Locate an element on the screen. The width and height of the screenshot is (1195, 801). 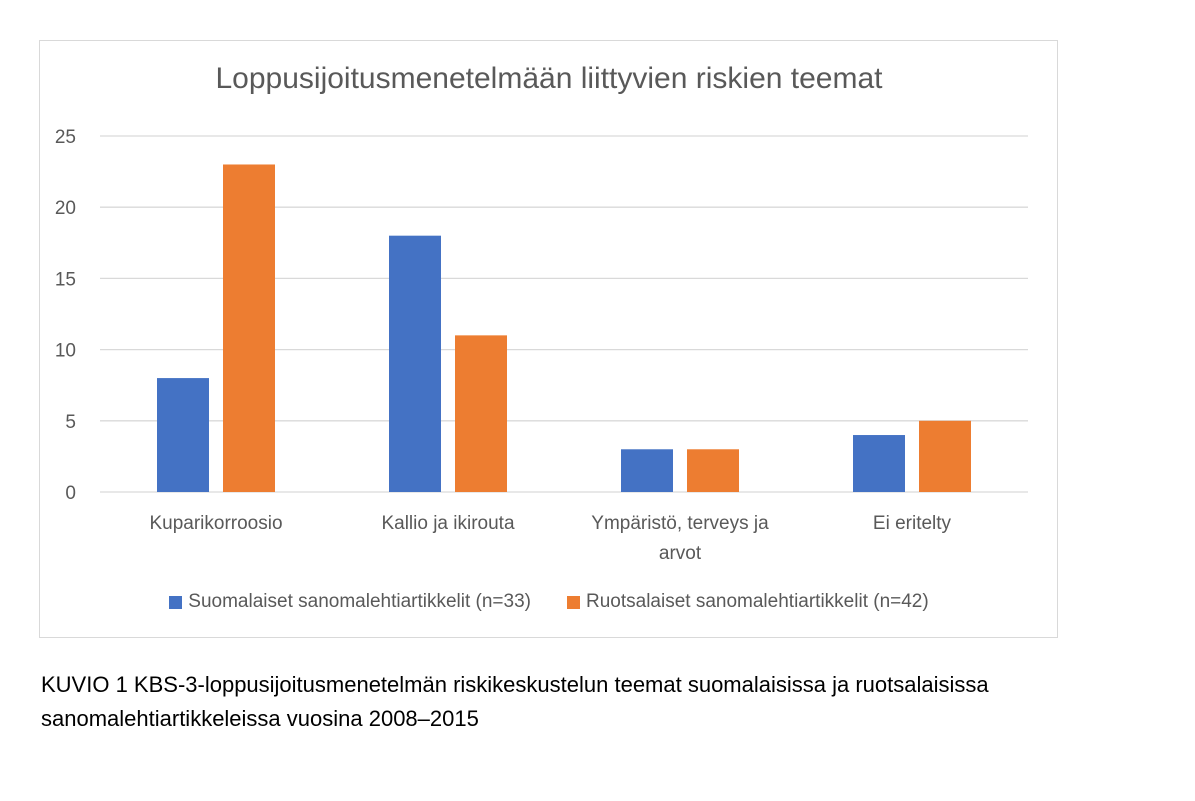
x-tick-label: Kallio ja ikirouta is located at coordinates (447, 523).